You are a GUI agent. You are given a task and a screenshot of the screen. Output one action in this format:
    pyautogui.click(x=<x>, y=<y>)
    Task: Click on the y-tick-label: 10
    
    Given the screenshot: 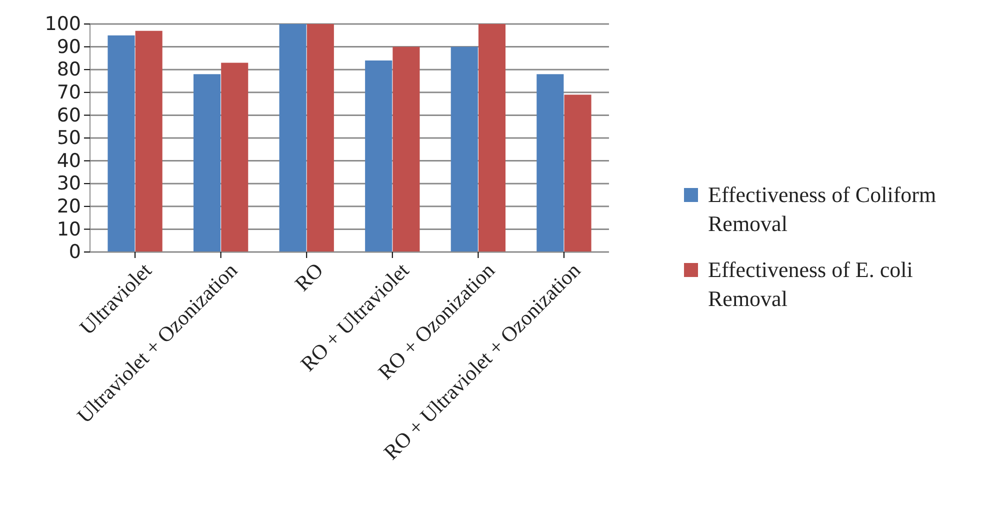 What is the action you would take?
    pyautogui.click(x=68, y=229)
    